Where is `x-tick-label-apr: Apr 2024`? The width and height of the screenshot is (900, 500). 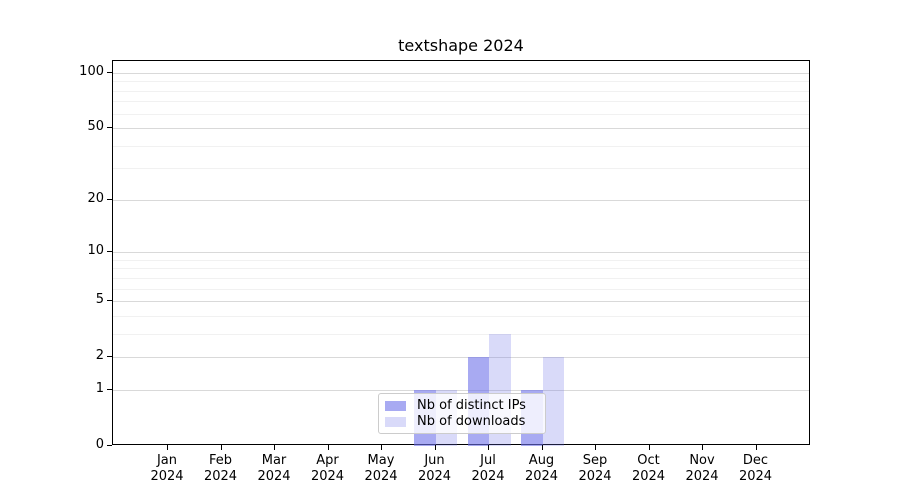 x-tick-label-apr: Apr 2024 is located at coordinates (328, 468).